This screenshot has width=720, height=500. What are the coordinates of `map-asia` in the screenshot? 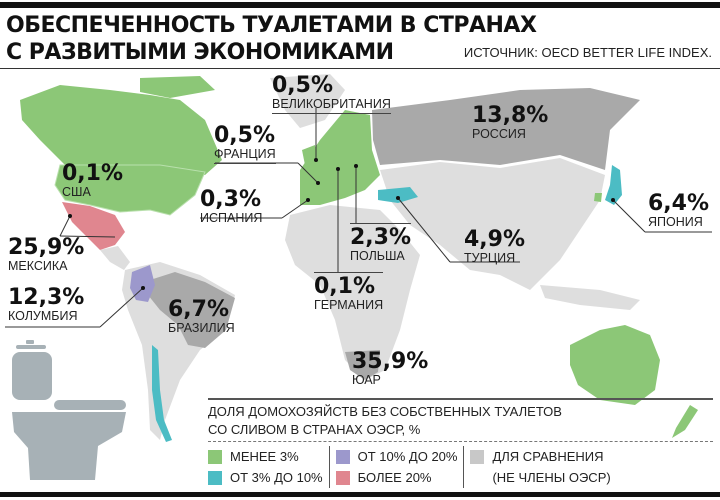 It's located at (492, 224).